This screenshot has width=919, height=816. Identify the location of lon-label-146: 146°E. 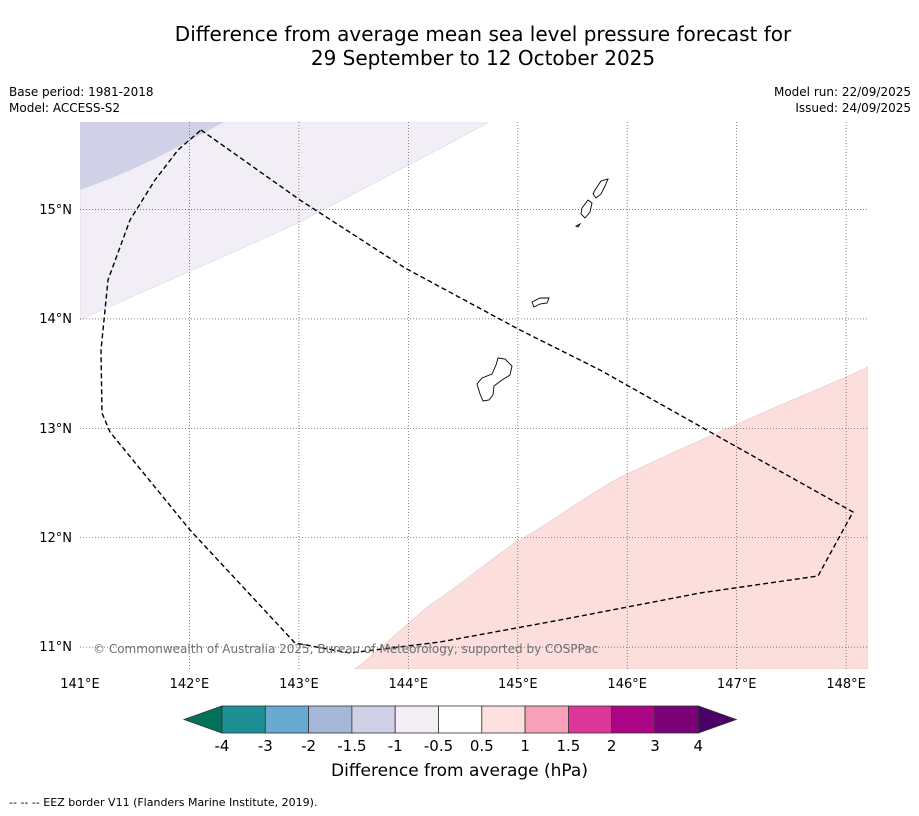
(627, 684).